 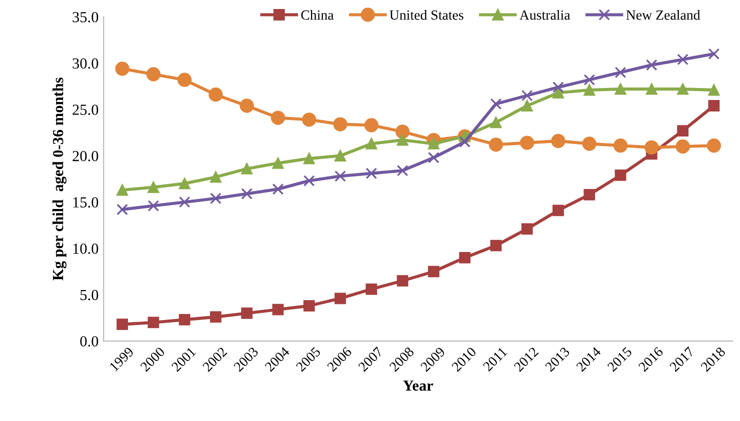 What do you see at coordinates (418, 385) in the screenshot?
I see `x-axis-title: Year` at bounding box center [418, 385].